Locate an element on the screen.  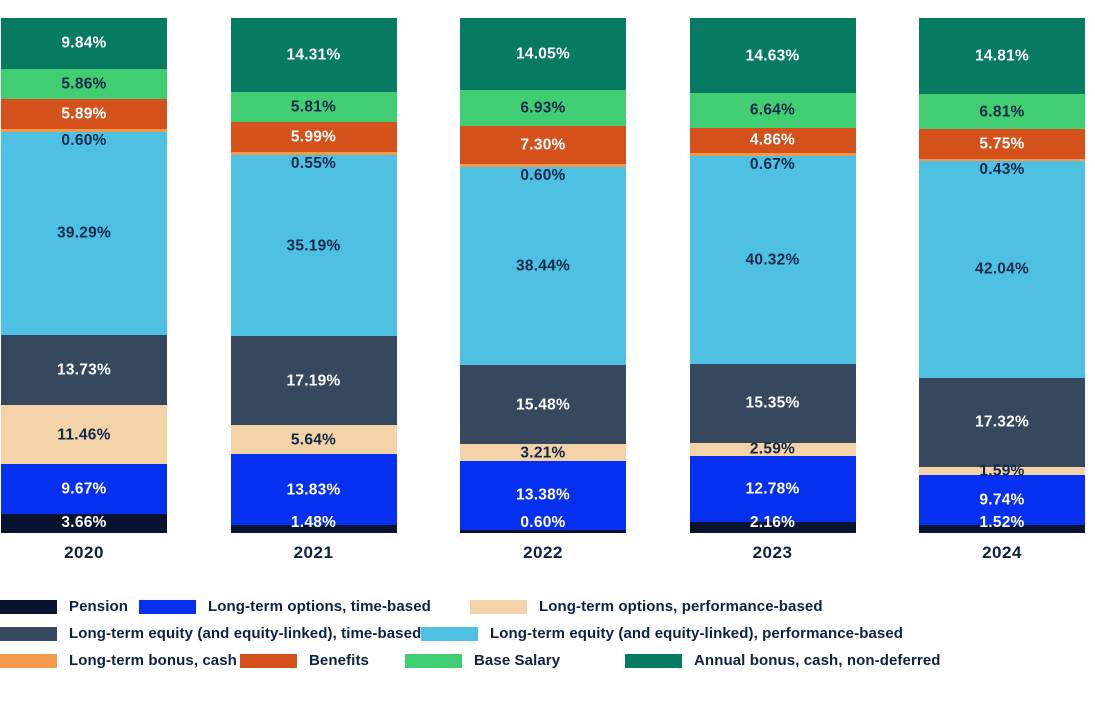
segment-value-label: 2.59% is located at coordinates (772, 449).